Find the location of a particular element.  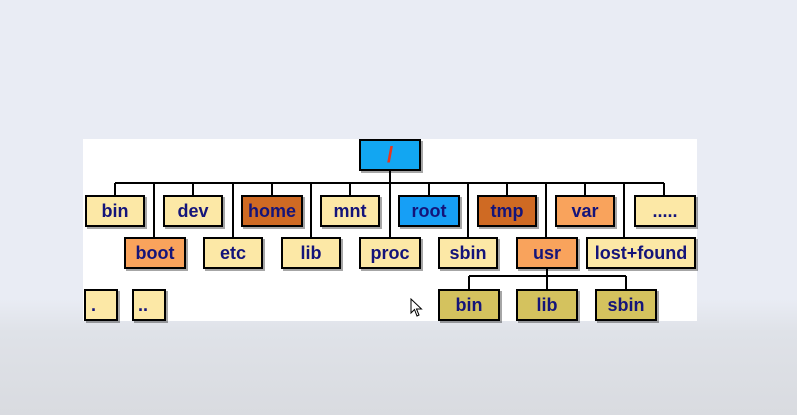

node-bin: bin is located at coordinates (115, 211).